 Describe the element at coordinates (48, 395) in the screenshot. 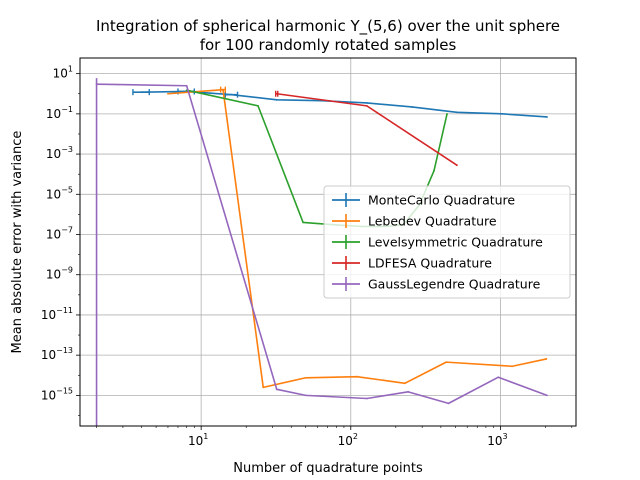

I see `y-tick-label-base-8: 10` at that location.